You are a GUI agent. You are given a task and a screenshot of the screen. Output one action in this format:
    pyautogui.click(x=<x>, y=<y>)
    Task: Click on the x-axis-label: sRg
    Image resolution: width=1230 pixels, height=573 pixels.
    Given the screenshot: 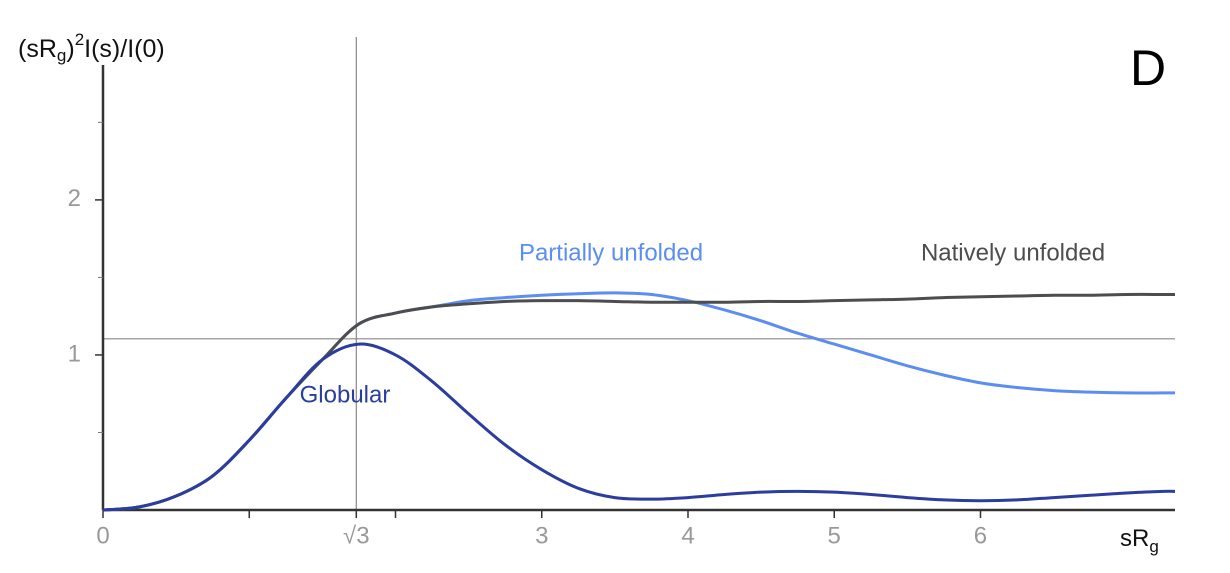 What is the action you would take?
    pyautogui.click(x=1139, y=540)
    